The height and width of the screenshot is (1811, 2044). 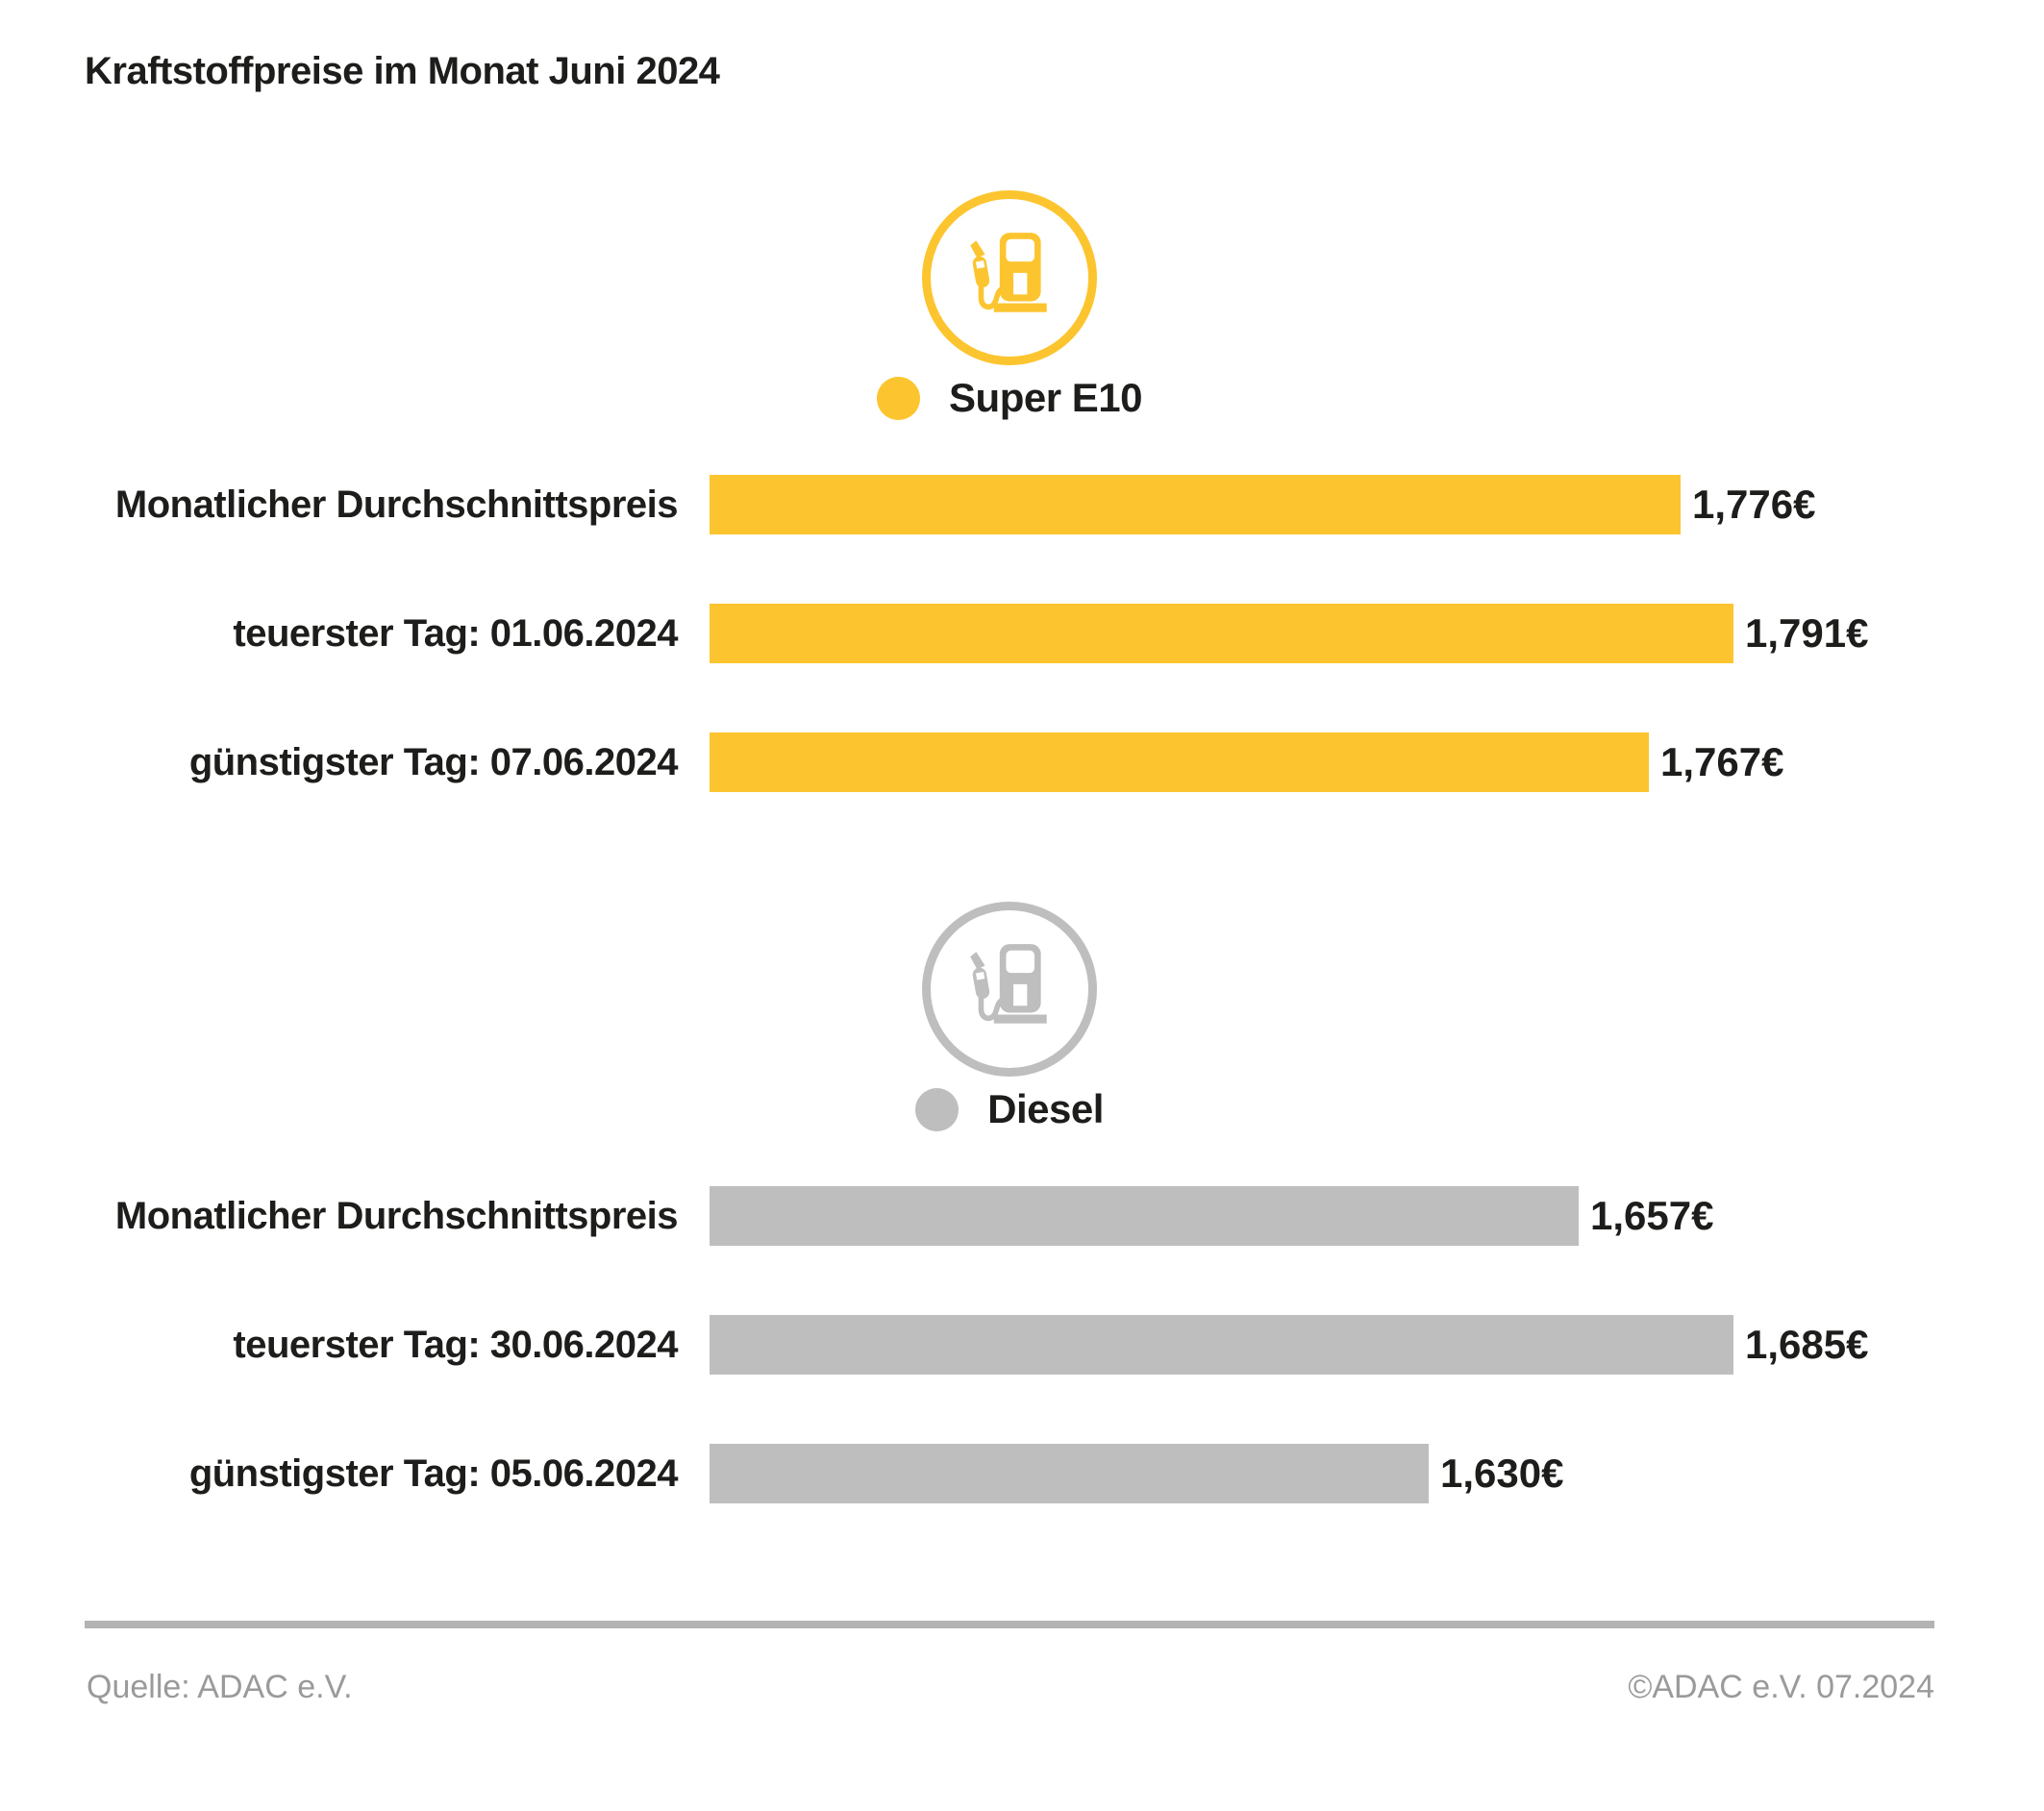 What do you see at coordinates (1045, 1108) in the screenshot?
I see `legend-label: Diesel` at bounding box center [1045, 1108].